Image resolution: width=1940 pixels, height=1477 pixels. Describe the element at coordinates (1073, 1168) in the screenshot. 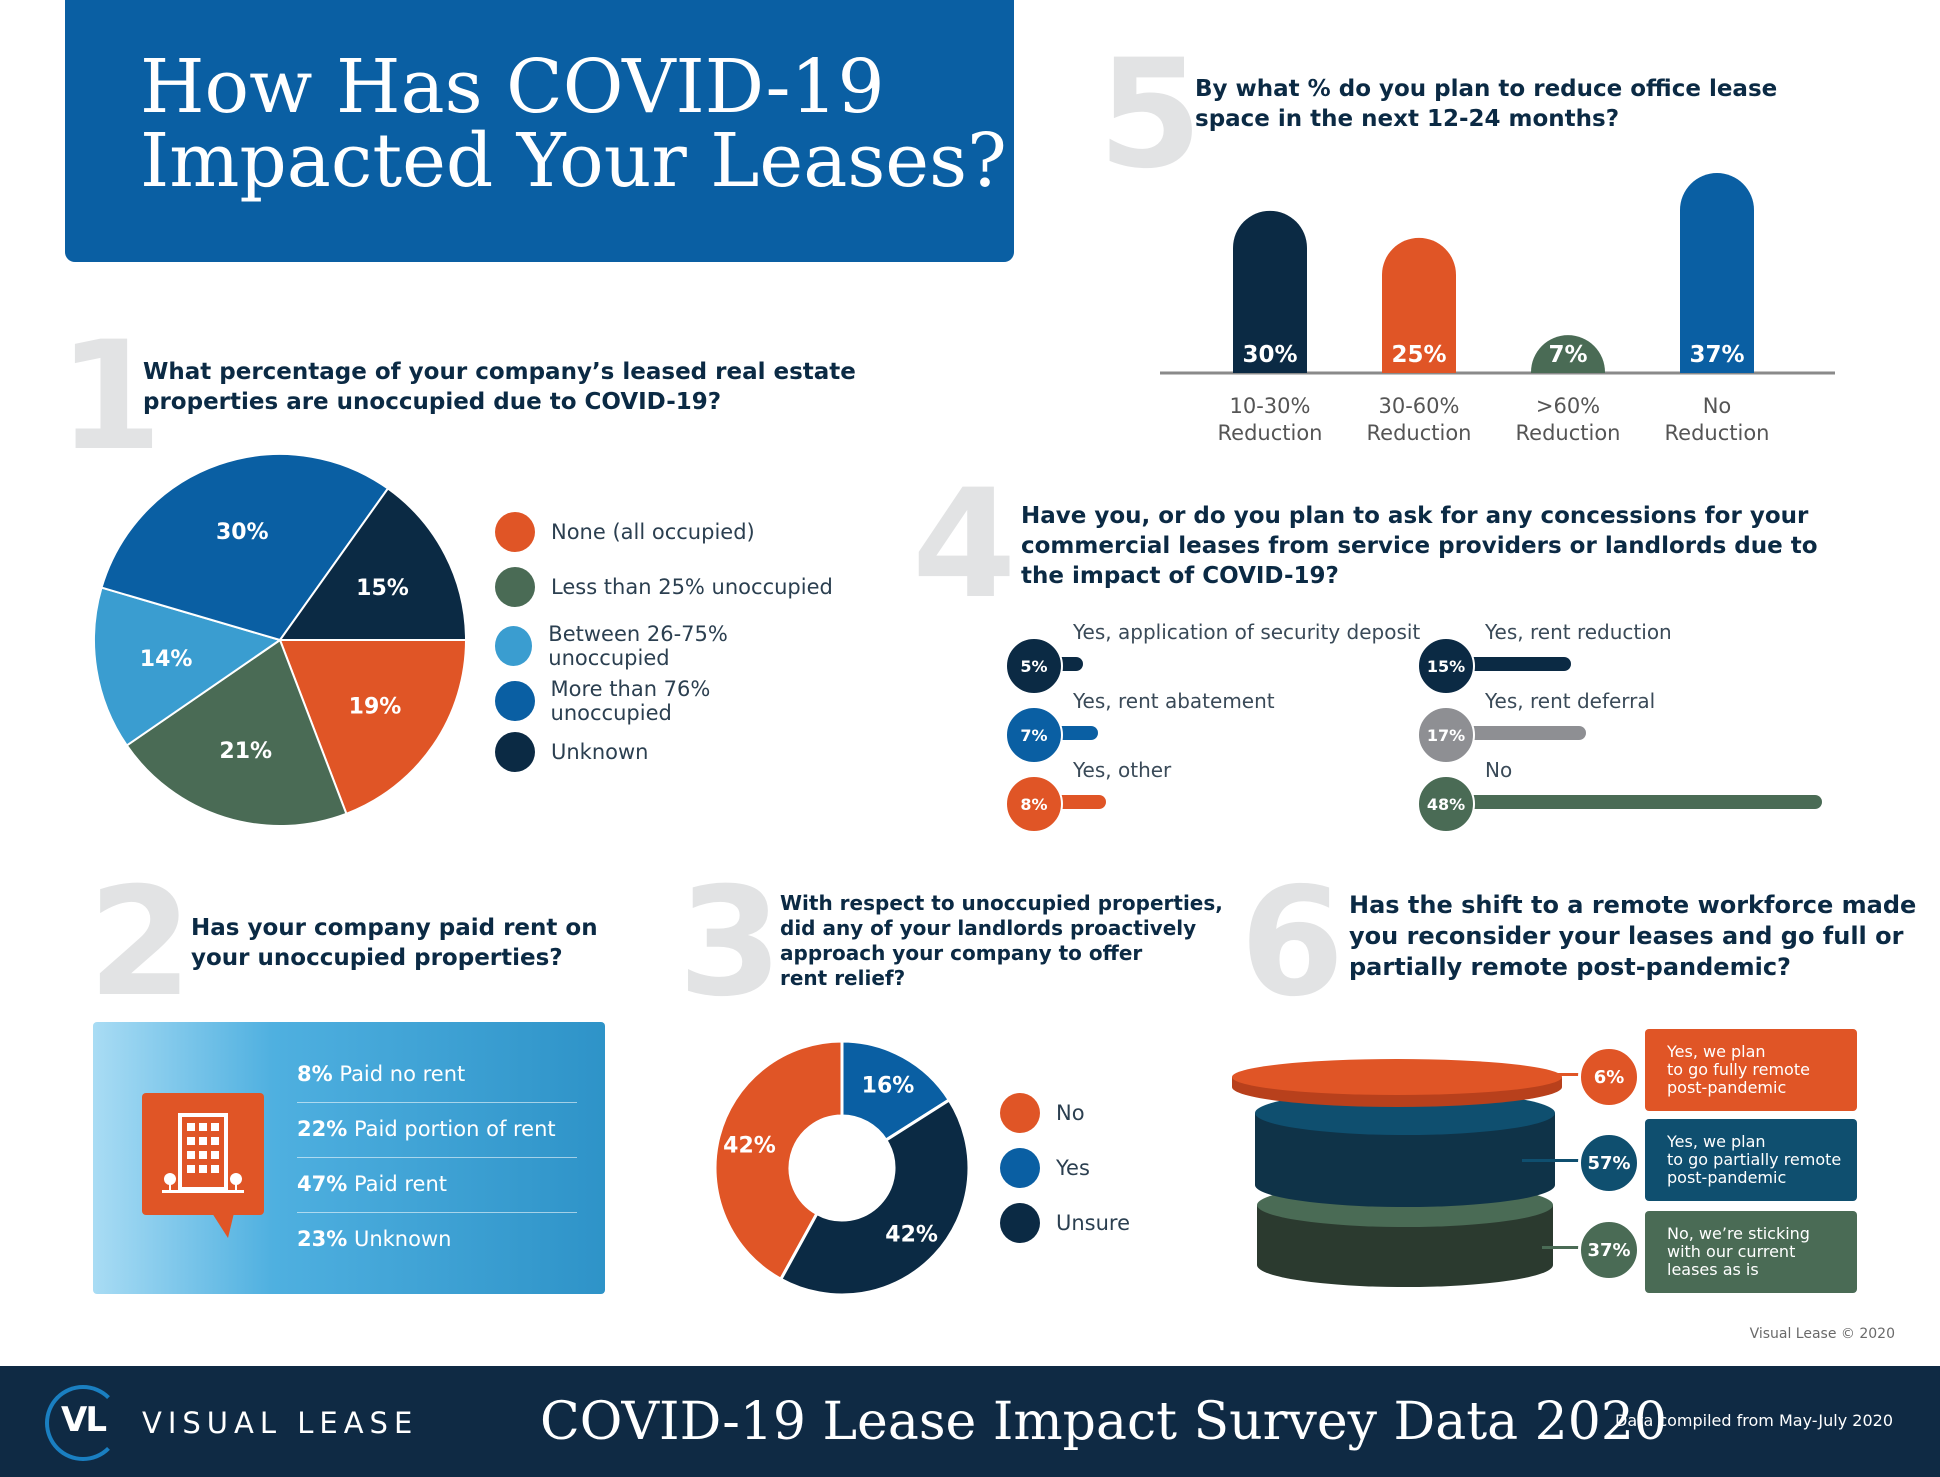

I see `legend-label: Yes` at that location.